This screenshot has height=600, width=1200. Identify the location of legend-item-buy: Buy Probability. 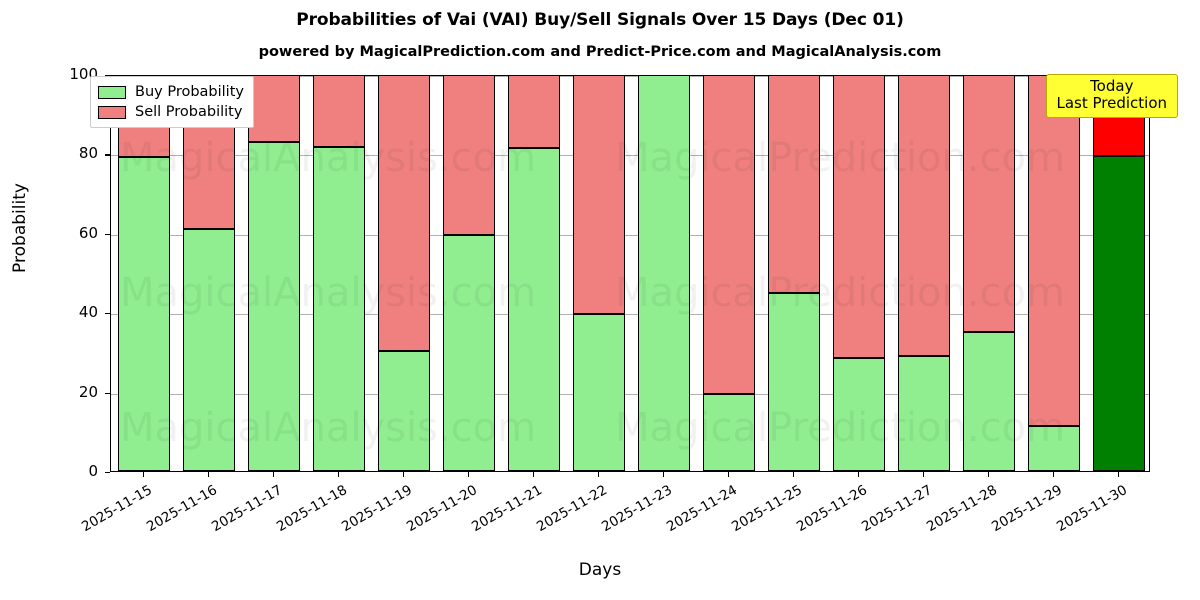
(171, 92).